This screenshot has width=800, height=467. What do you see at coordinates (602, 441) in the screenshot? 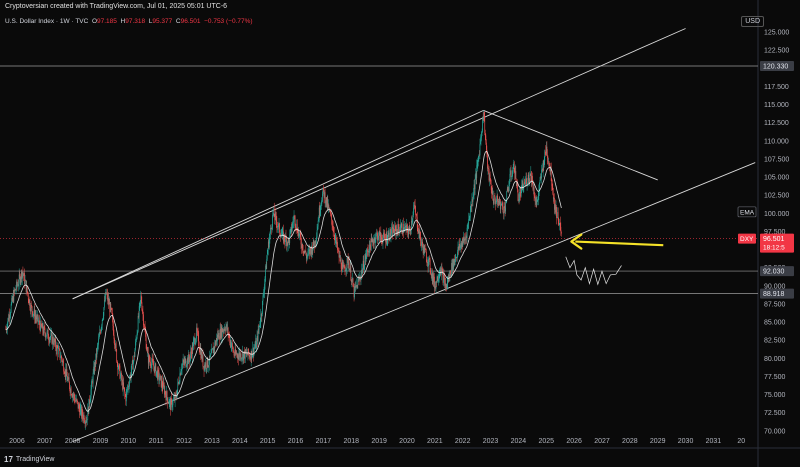
I see `x-tick-label: 2027` at bounding box center [602, 441].